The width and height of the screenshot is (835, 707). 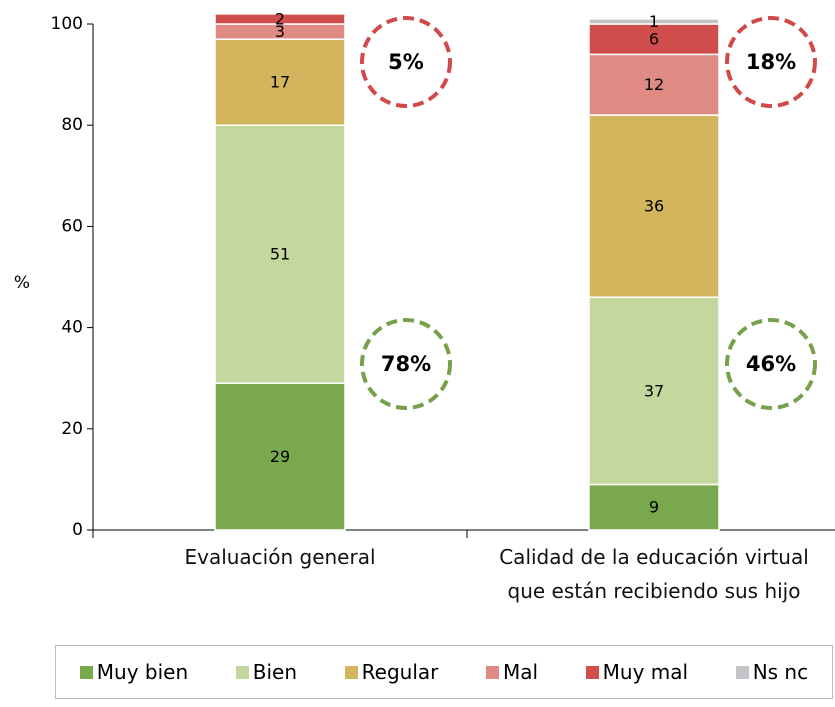 I want to click on legend-label: Bien, so click(x=275, y=672).